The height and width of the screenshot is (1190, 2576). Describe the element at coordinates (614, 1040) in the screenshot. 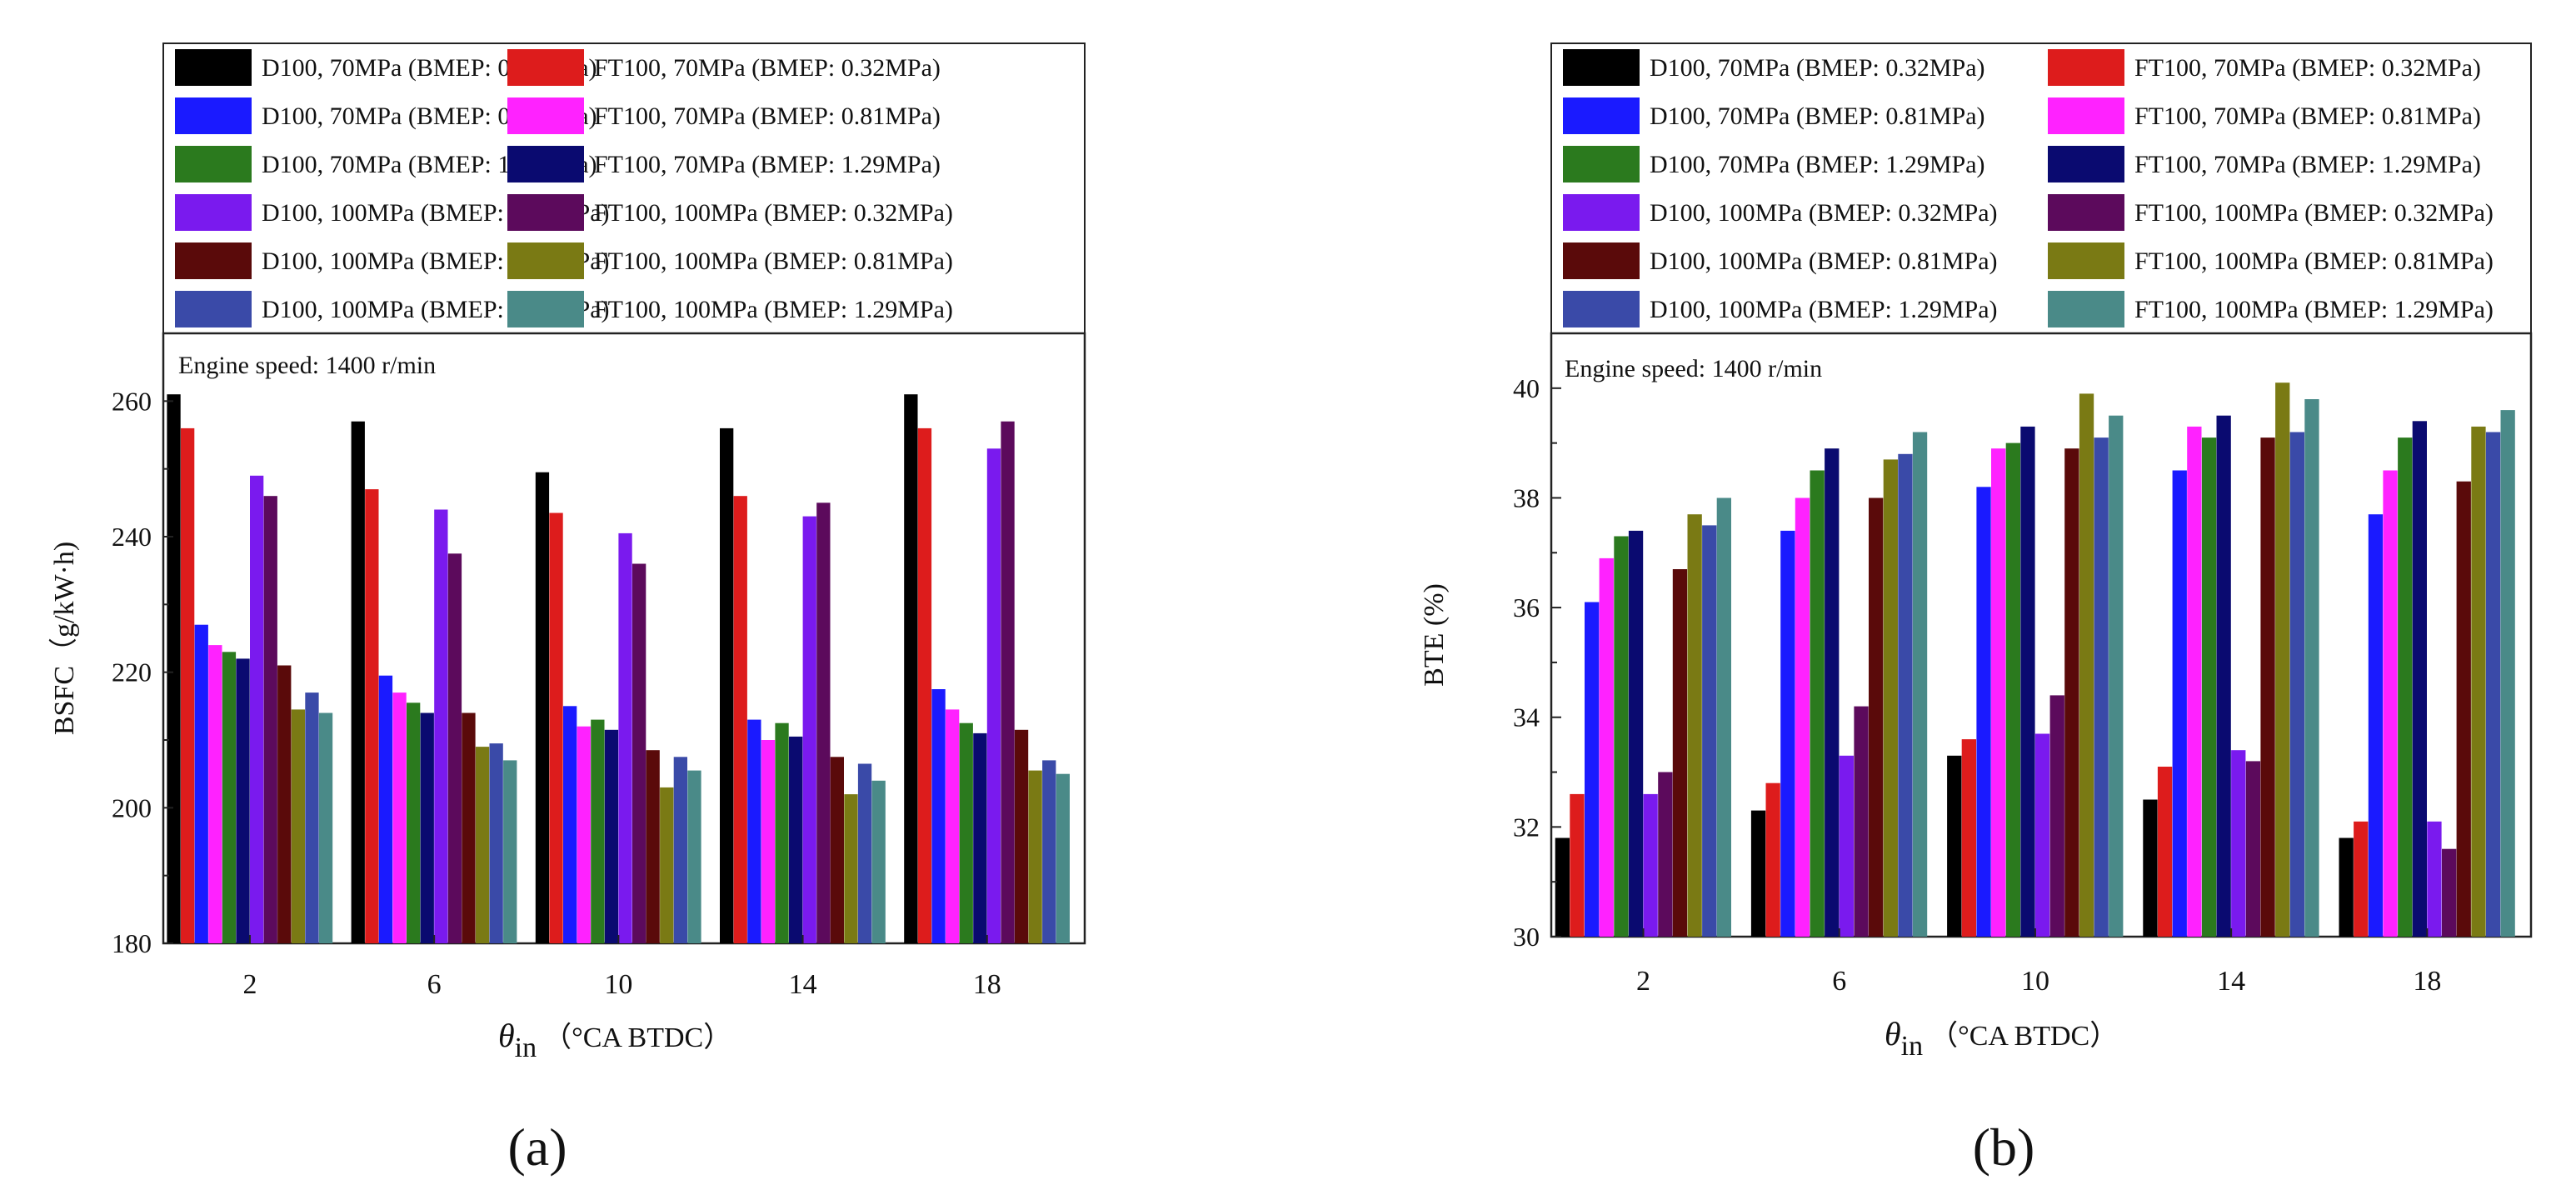

I see `x-axis-label: θin （°CA BTDC）` at that location.